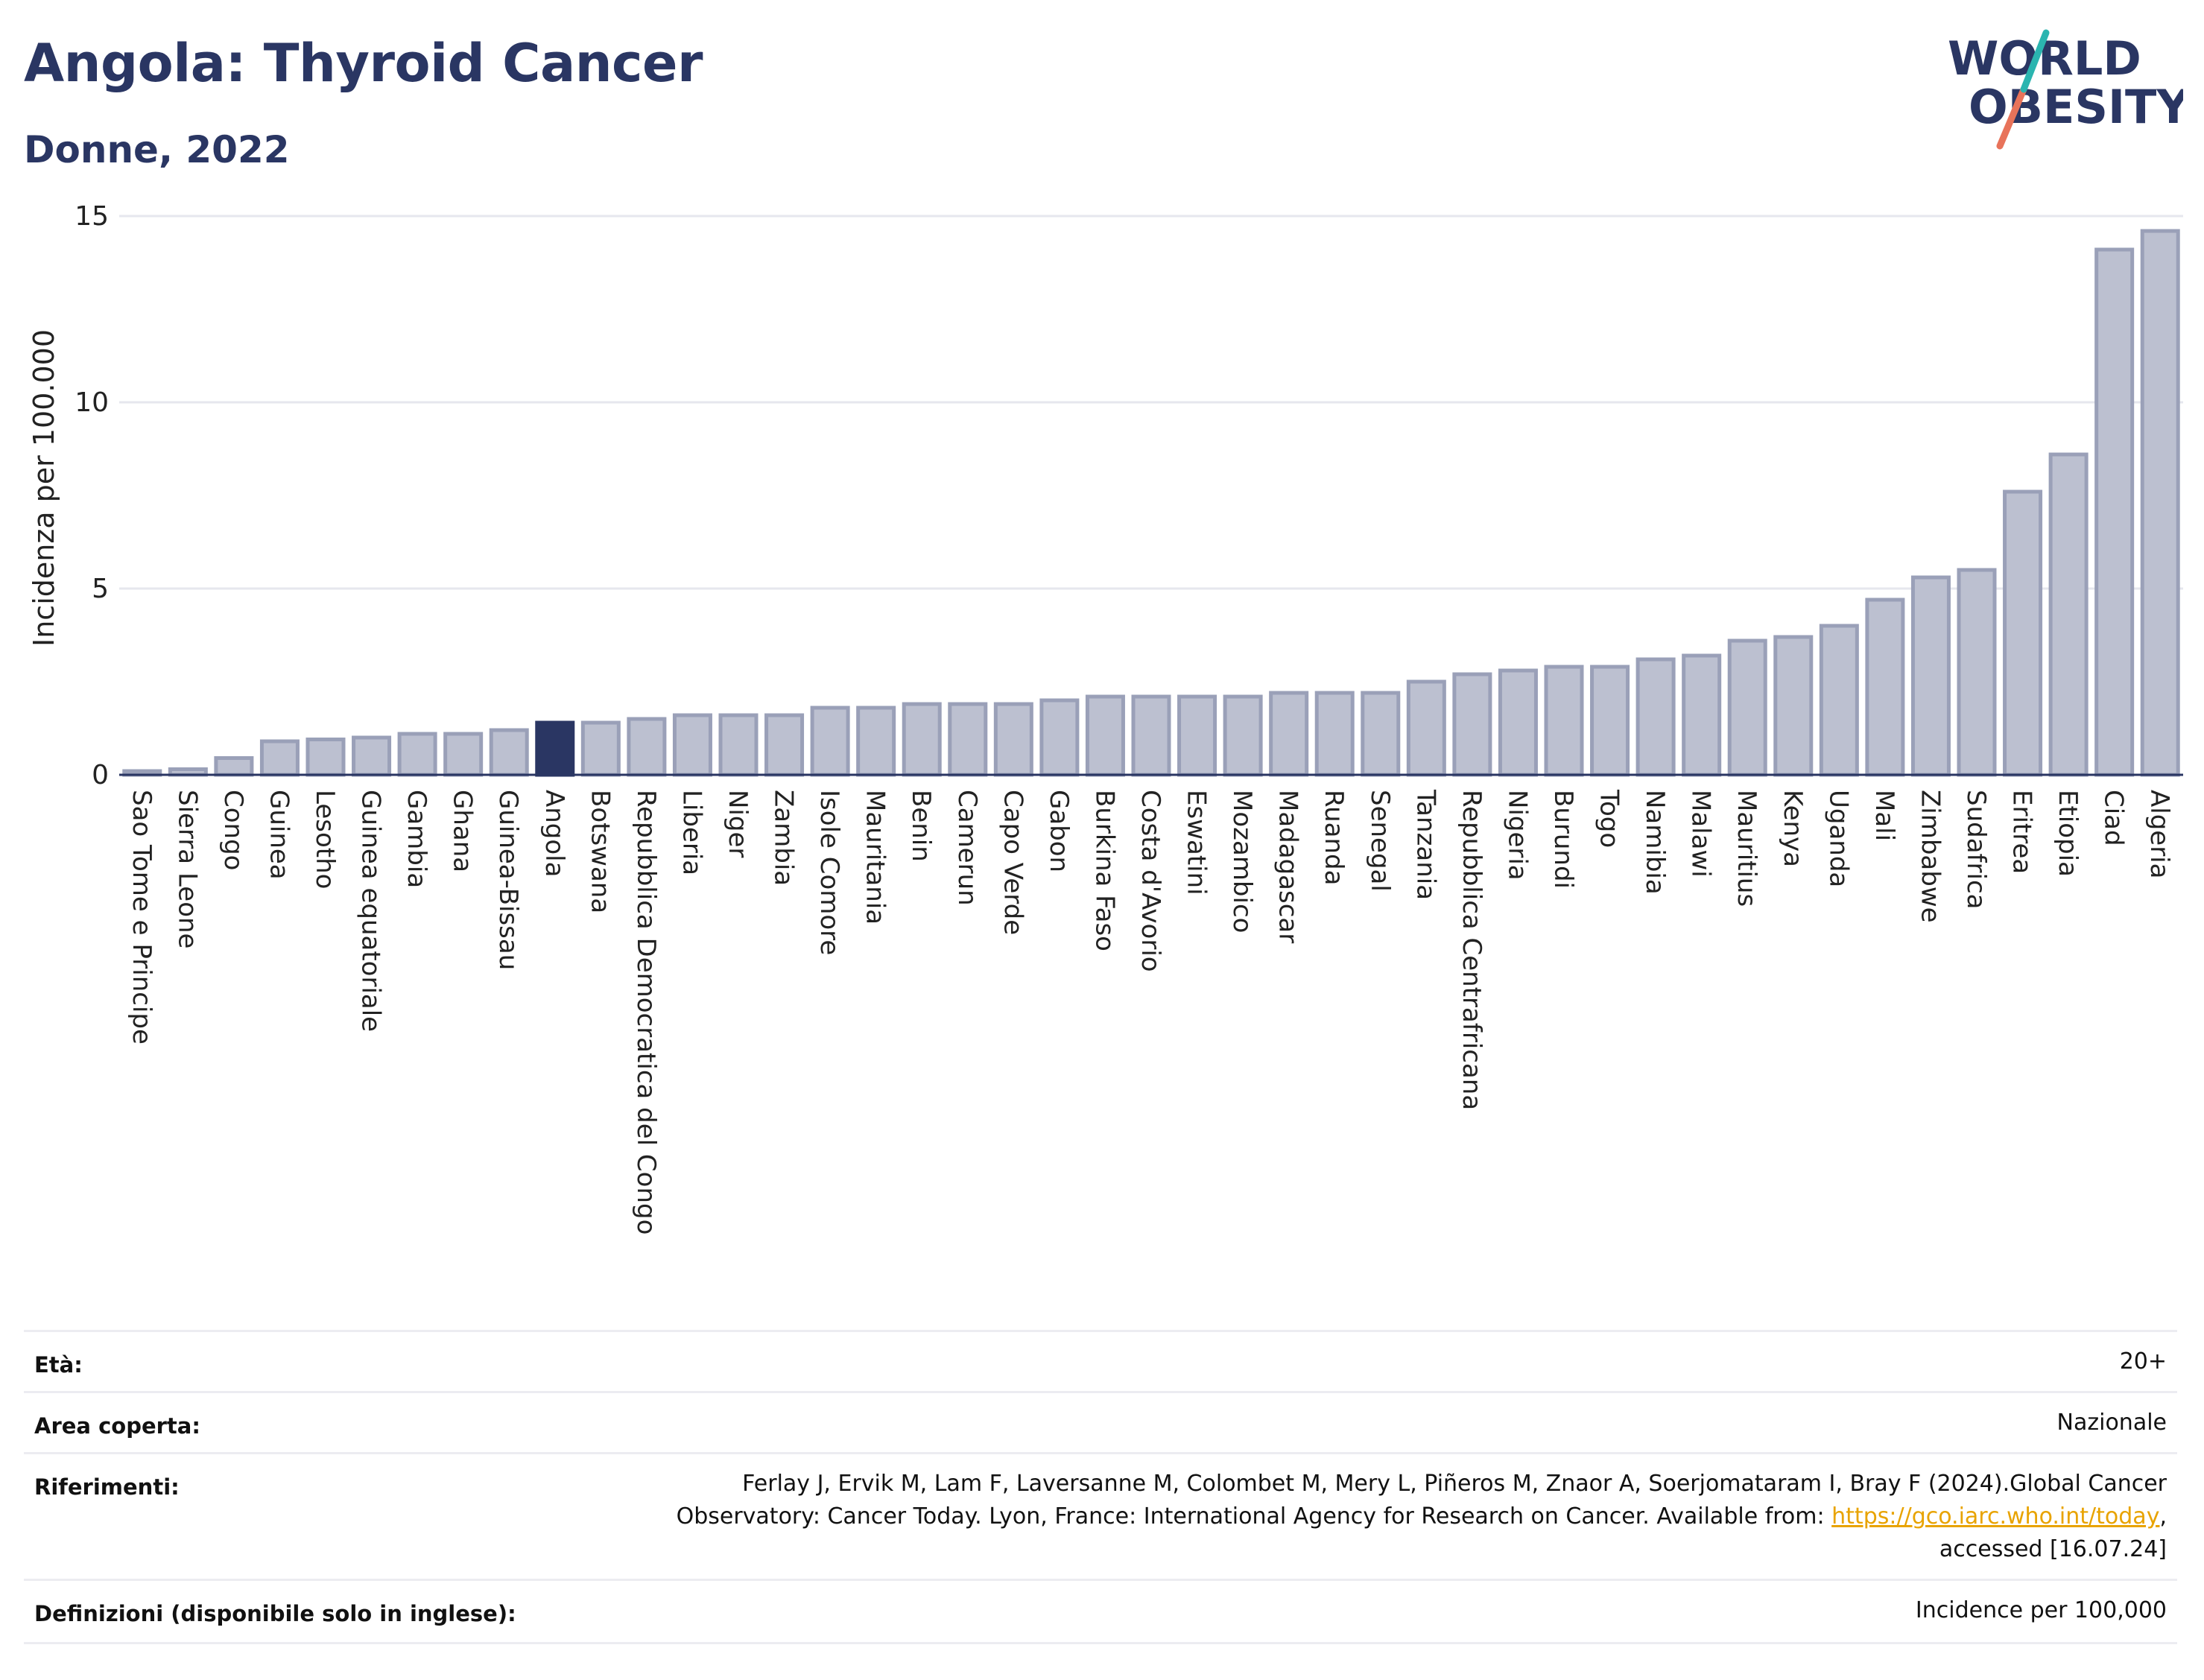  Describe the element at coordinates (2163, 1516) in the screenshot. I see `references-line2-suffix: ,` at that location.